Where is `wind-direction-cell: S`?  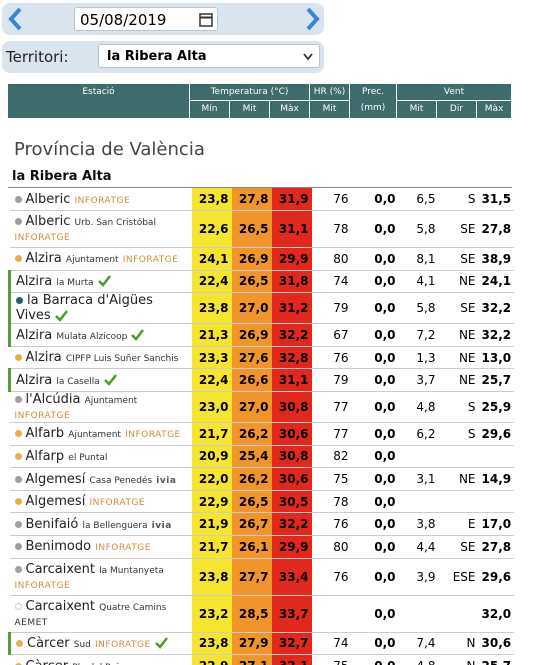 wind-direction-cell: S is located at coordinates (458, 200).